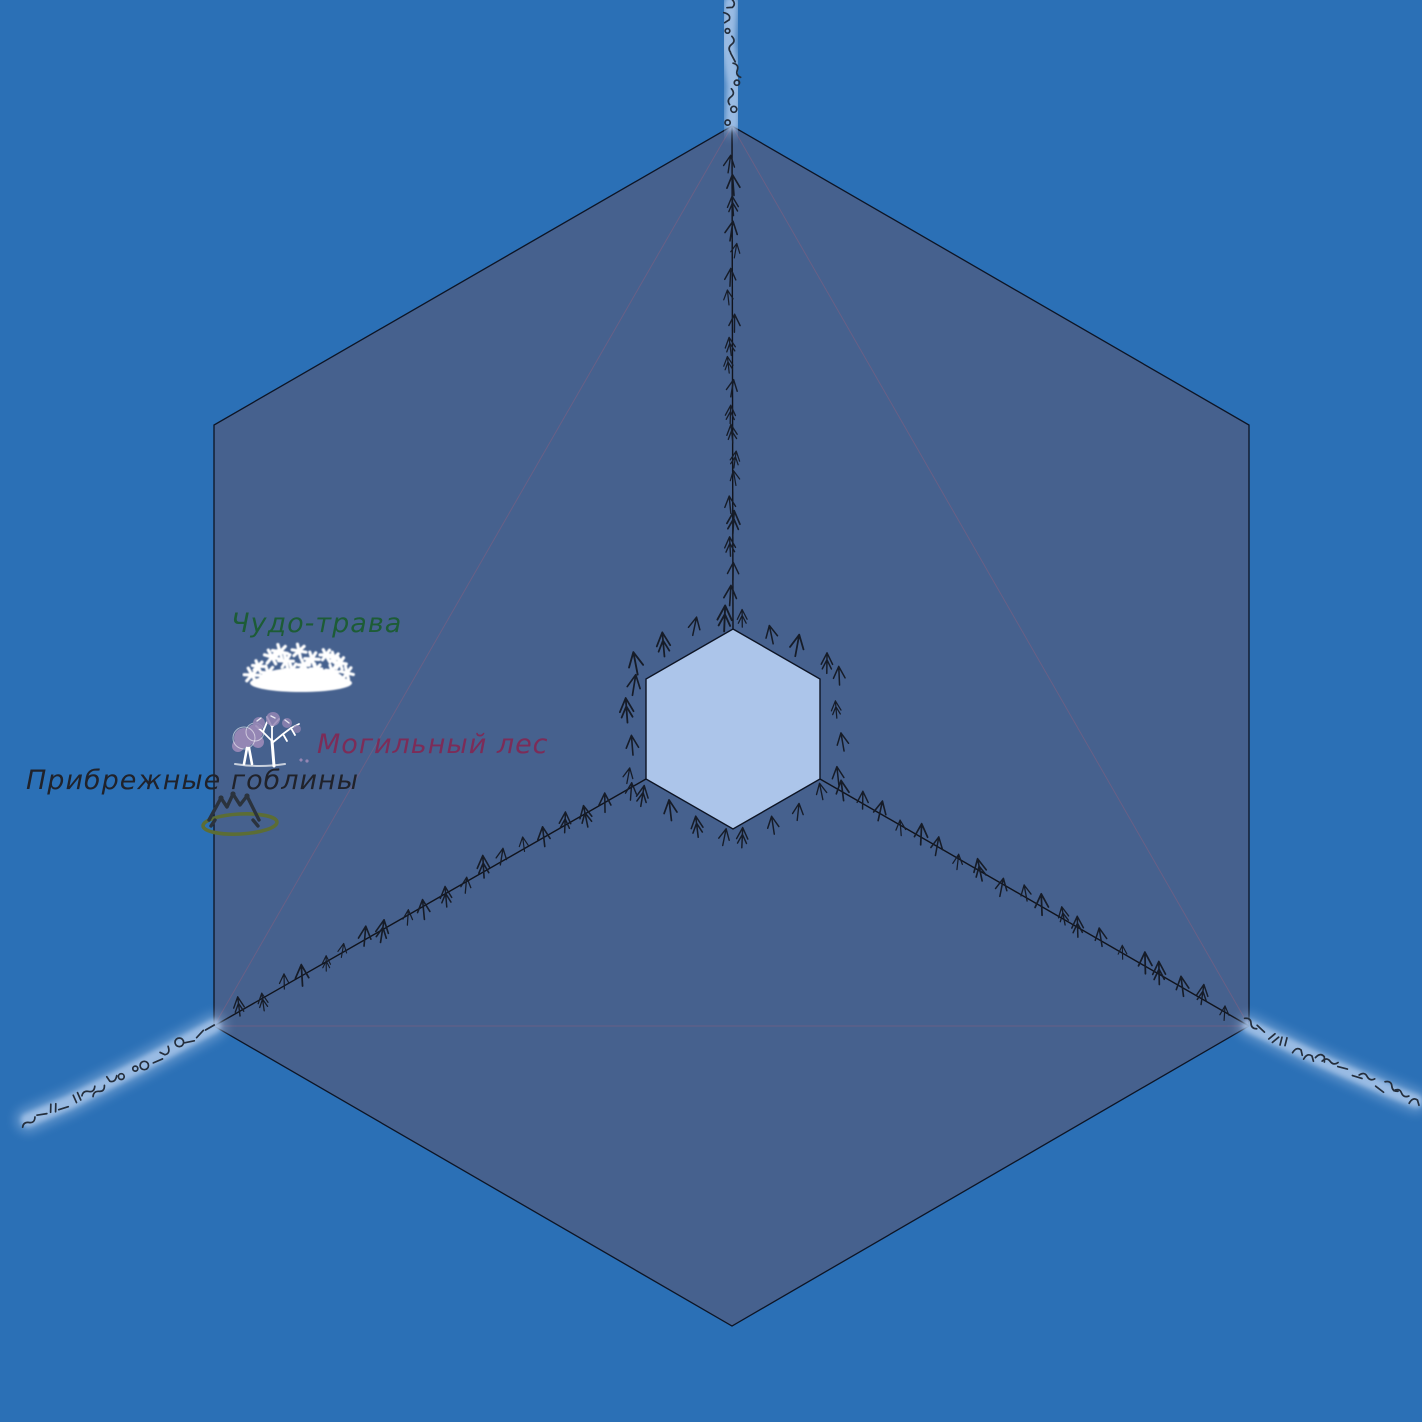  Describe the element at coordinates (240, 813) in the screenshot. I see `mountains-icon` at that location.